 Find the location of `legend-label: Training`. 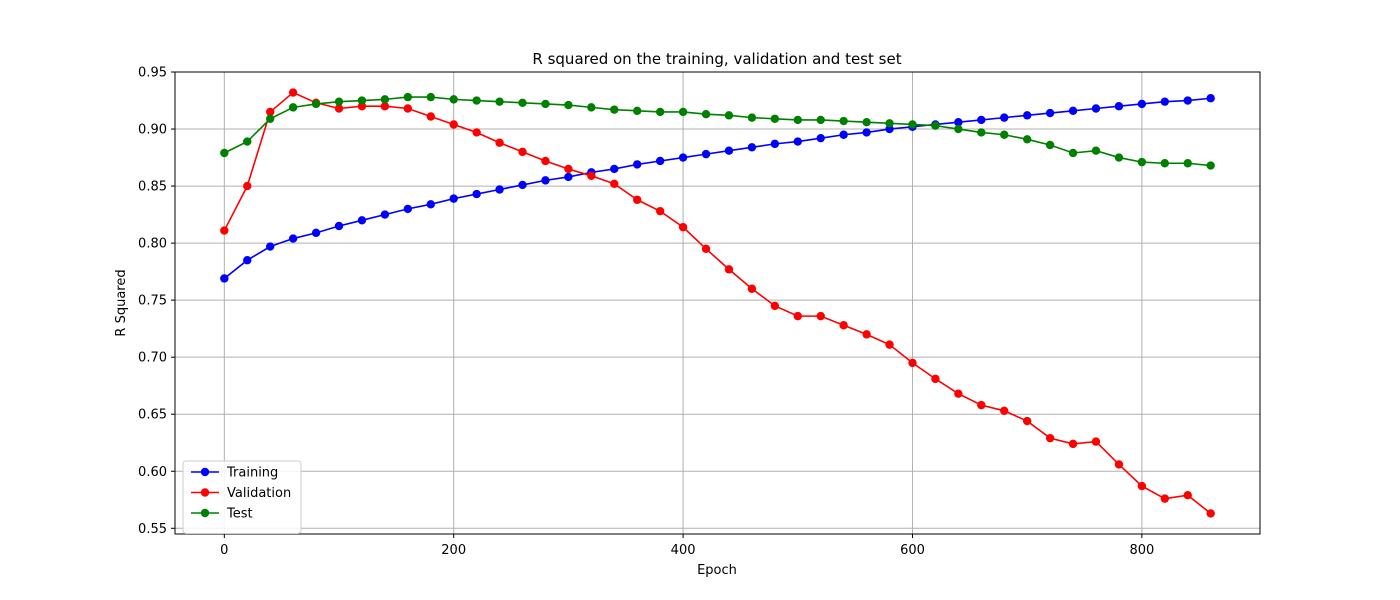

legend-label: Training is located at coordinates (252, 473).